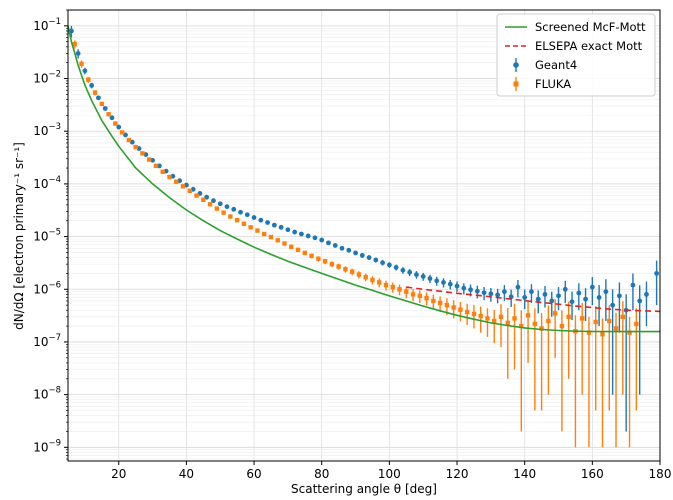  What do you see at coordinates (589, 46) in the screenshot?
I see `legend-label-elsepa: ELSEPA exact Mott` at bounding box center [589, 46].